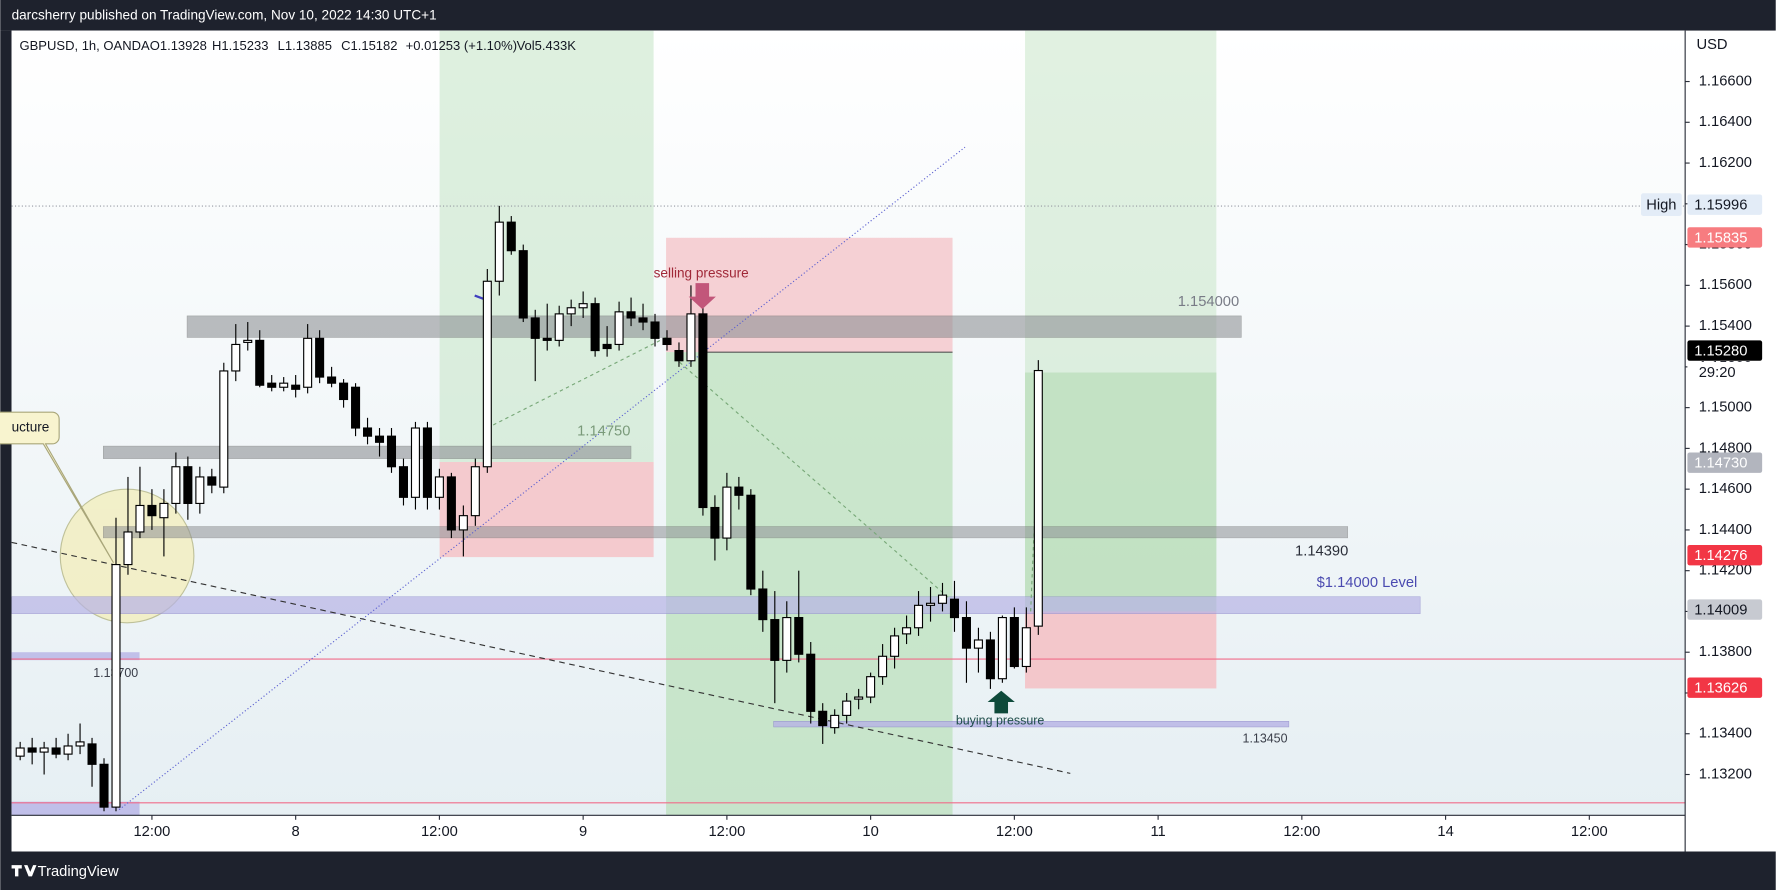 The image size is (1776, 890). I want to click on long-stop-zone, so click(1121, 650).